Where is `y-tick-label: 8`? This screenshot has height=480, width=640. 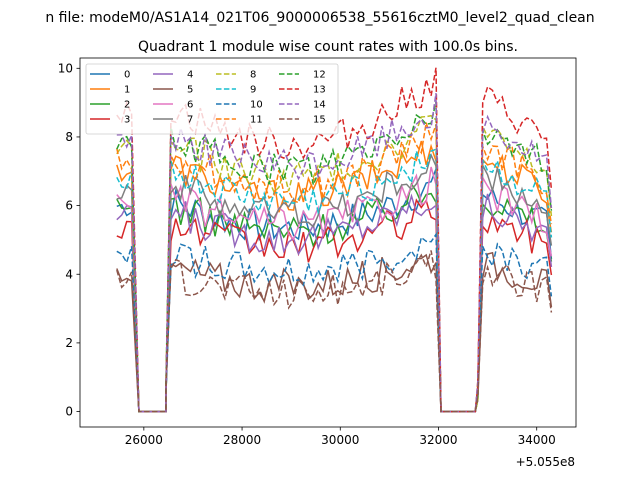 y-tick-label: 8 is located at coordinates (69, 137).